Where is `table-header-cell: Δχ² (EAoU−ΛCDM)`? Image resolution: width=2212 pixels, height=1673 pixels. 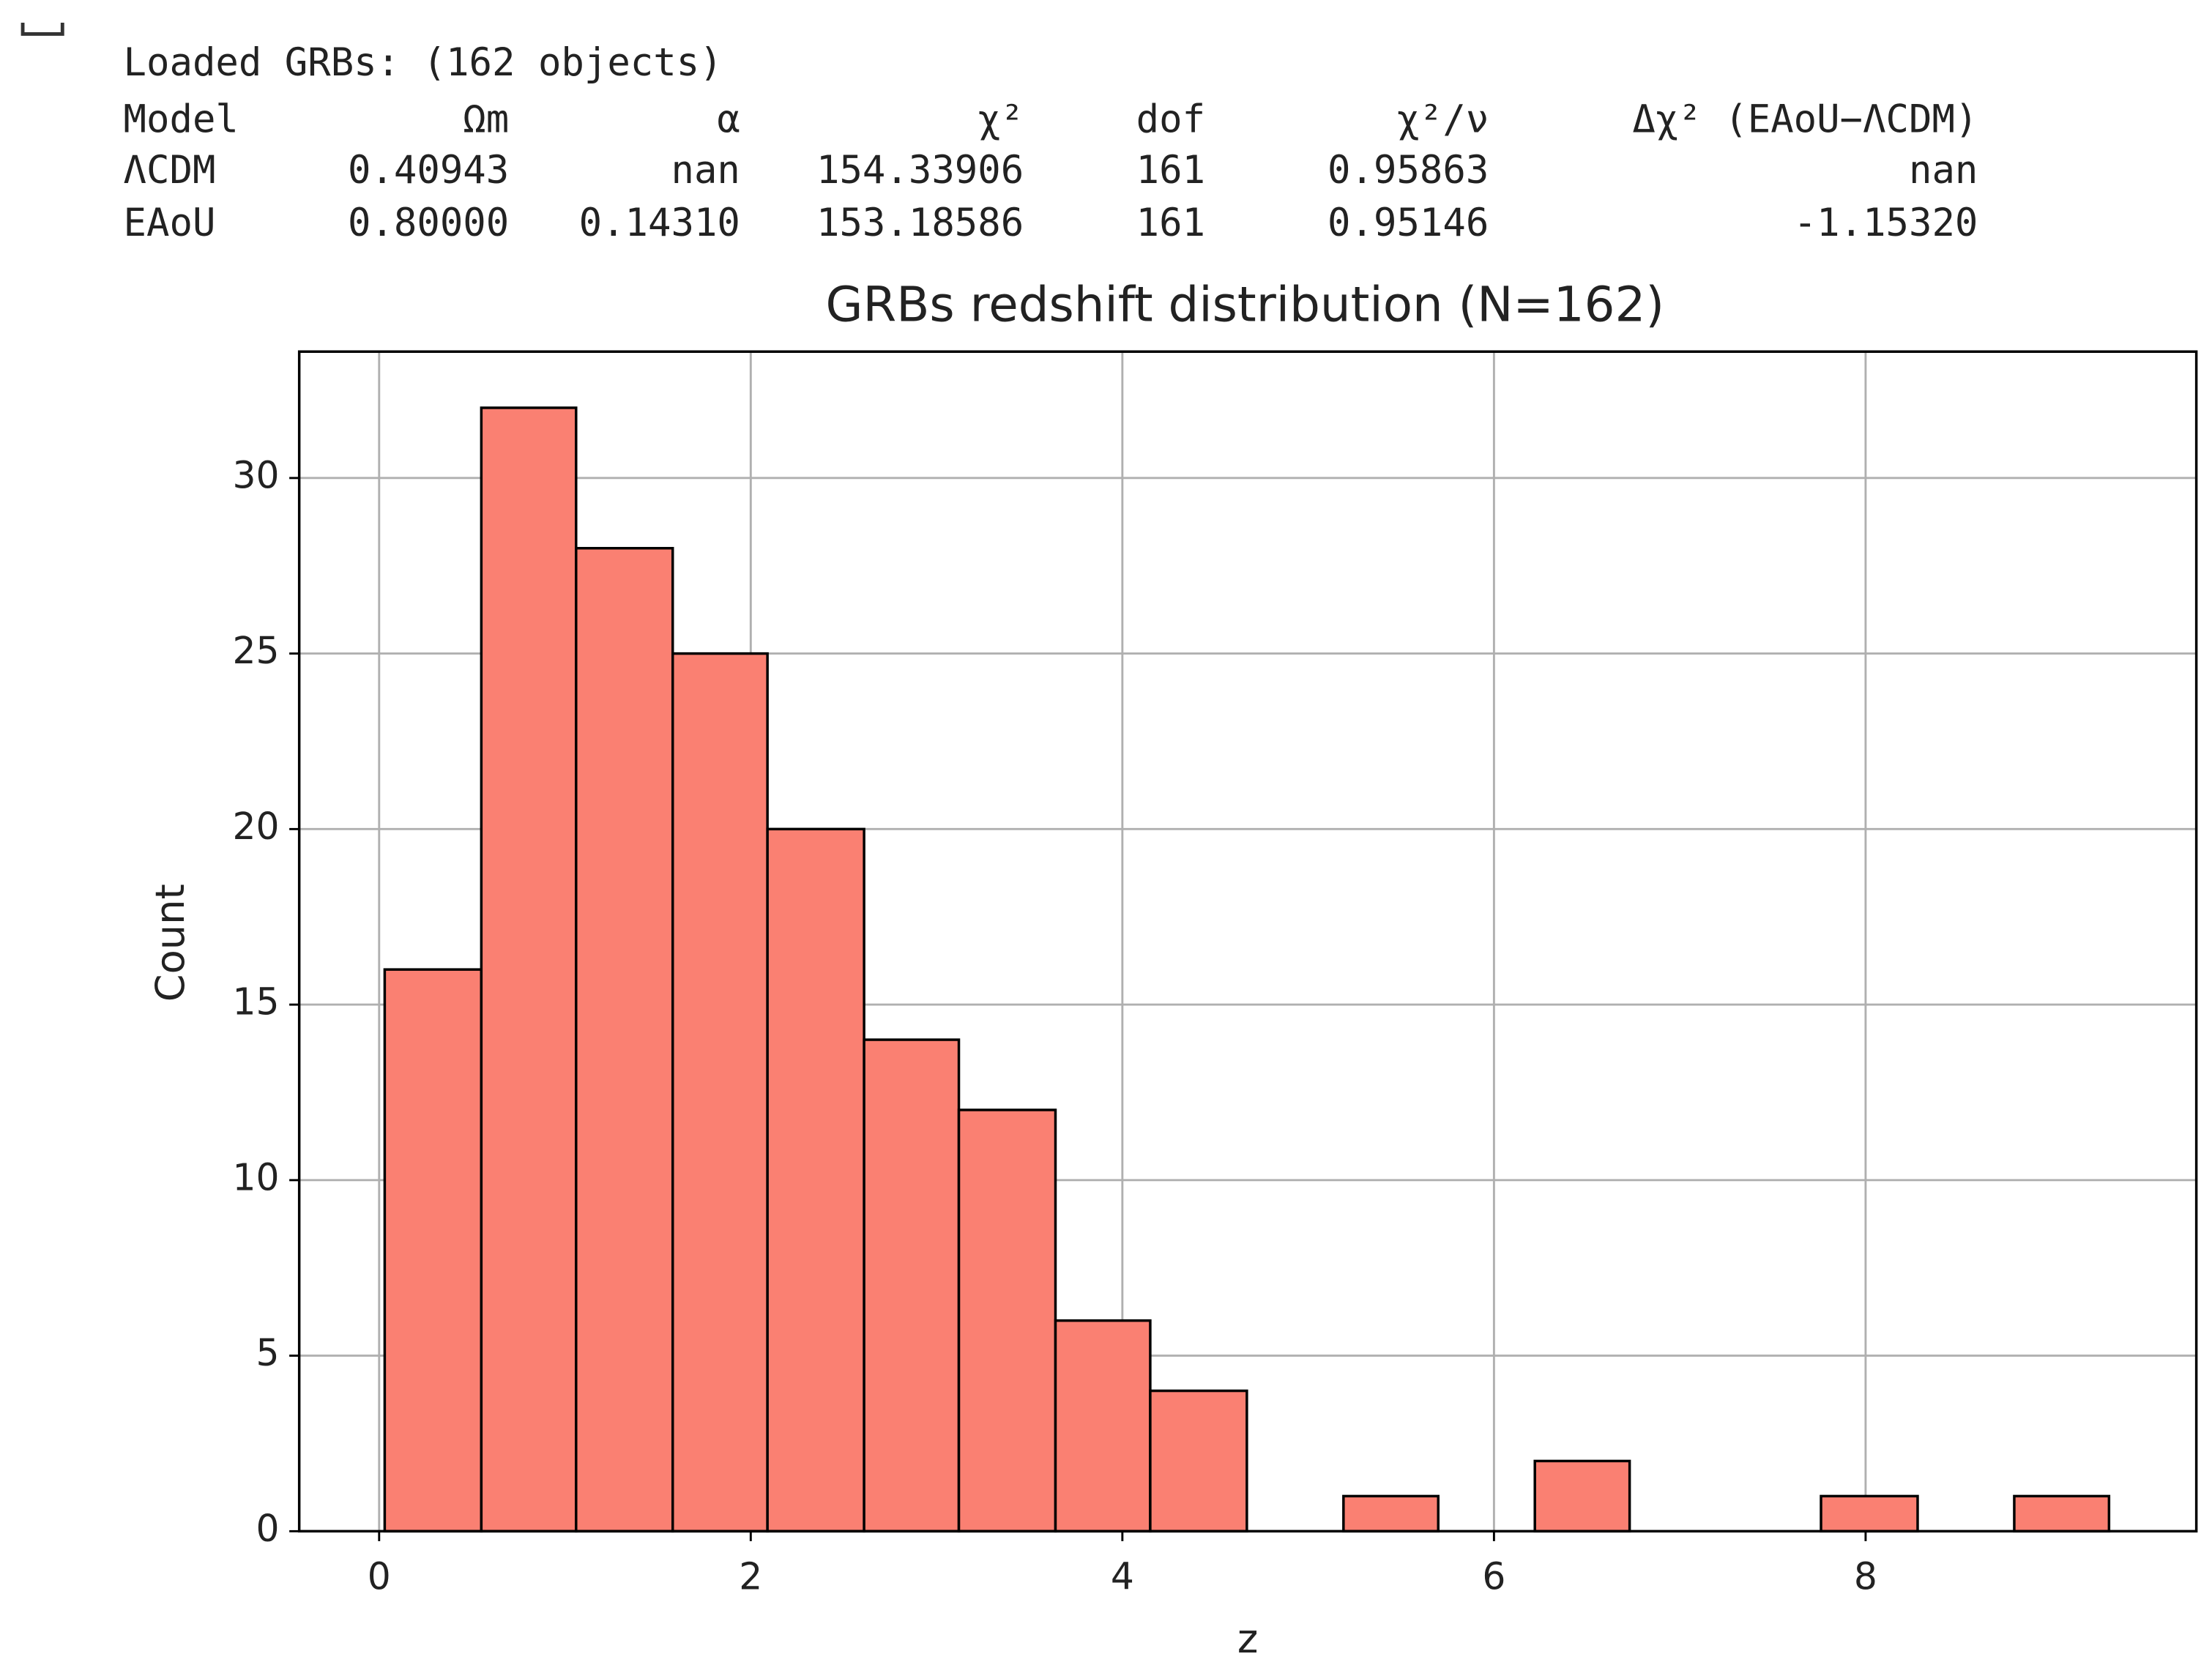
table-header-cell: Δχ² (EAoU−ΛCDM) is located at coordinates (1805, 119).